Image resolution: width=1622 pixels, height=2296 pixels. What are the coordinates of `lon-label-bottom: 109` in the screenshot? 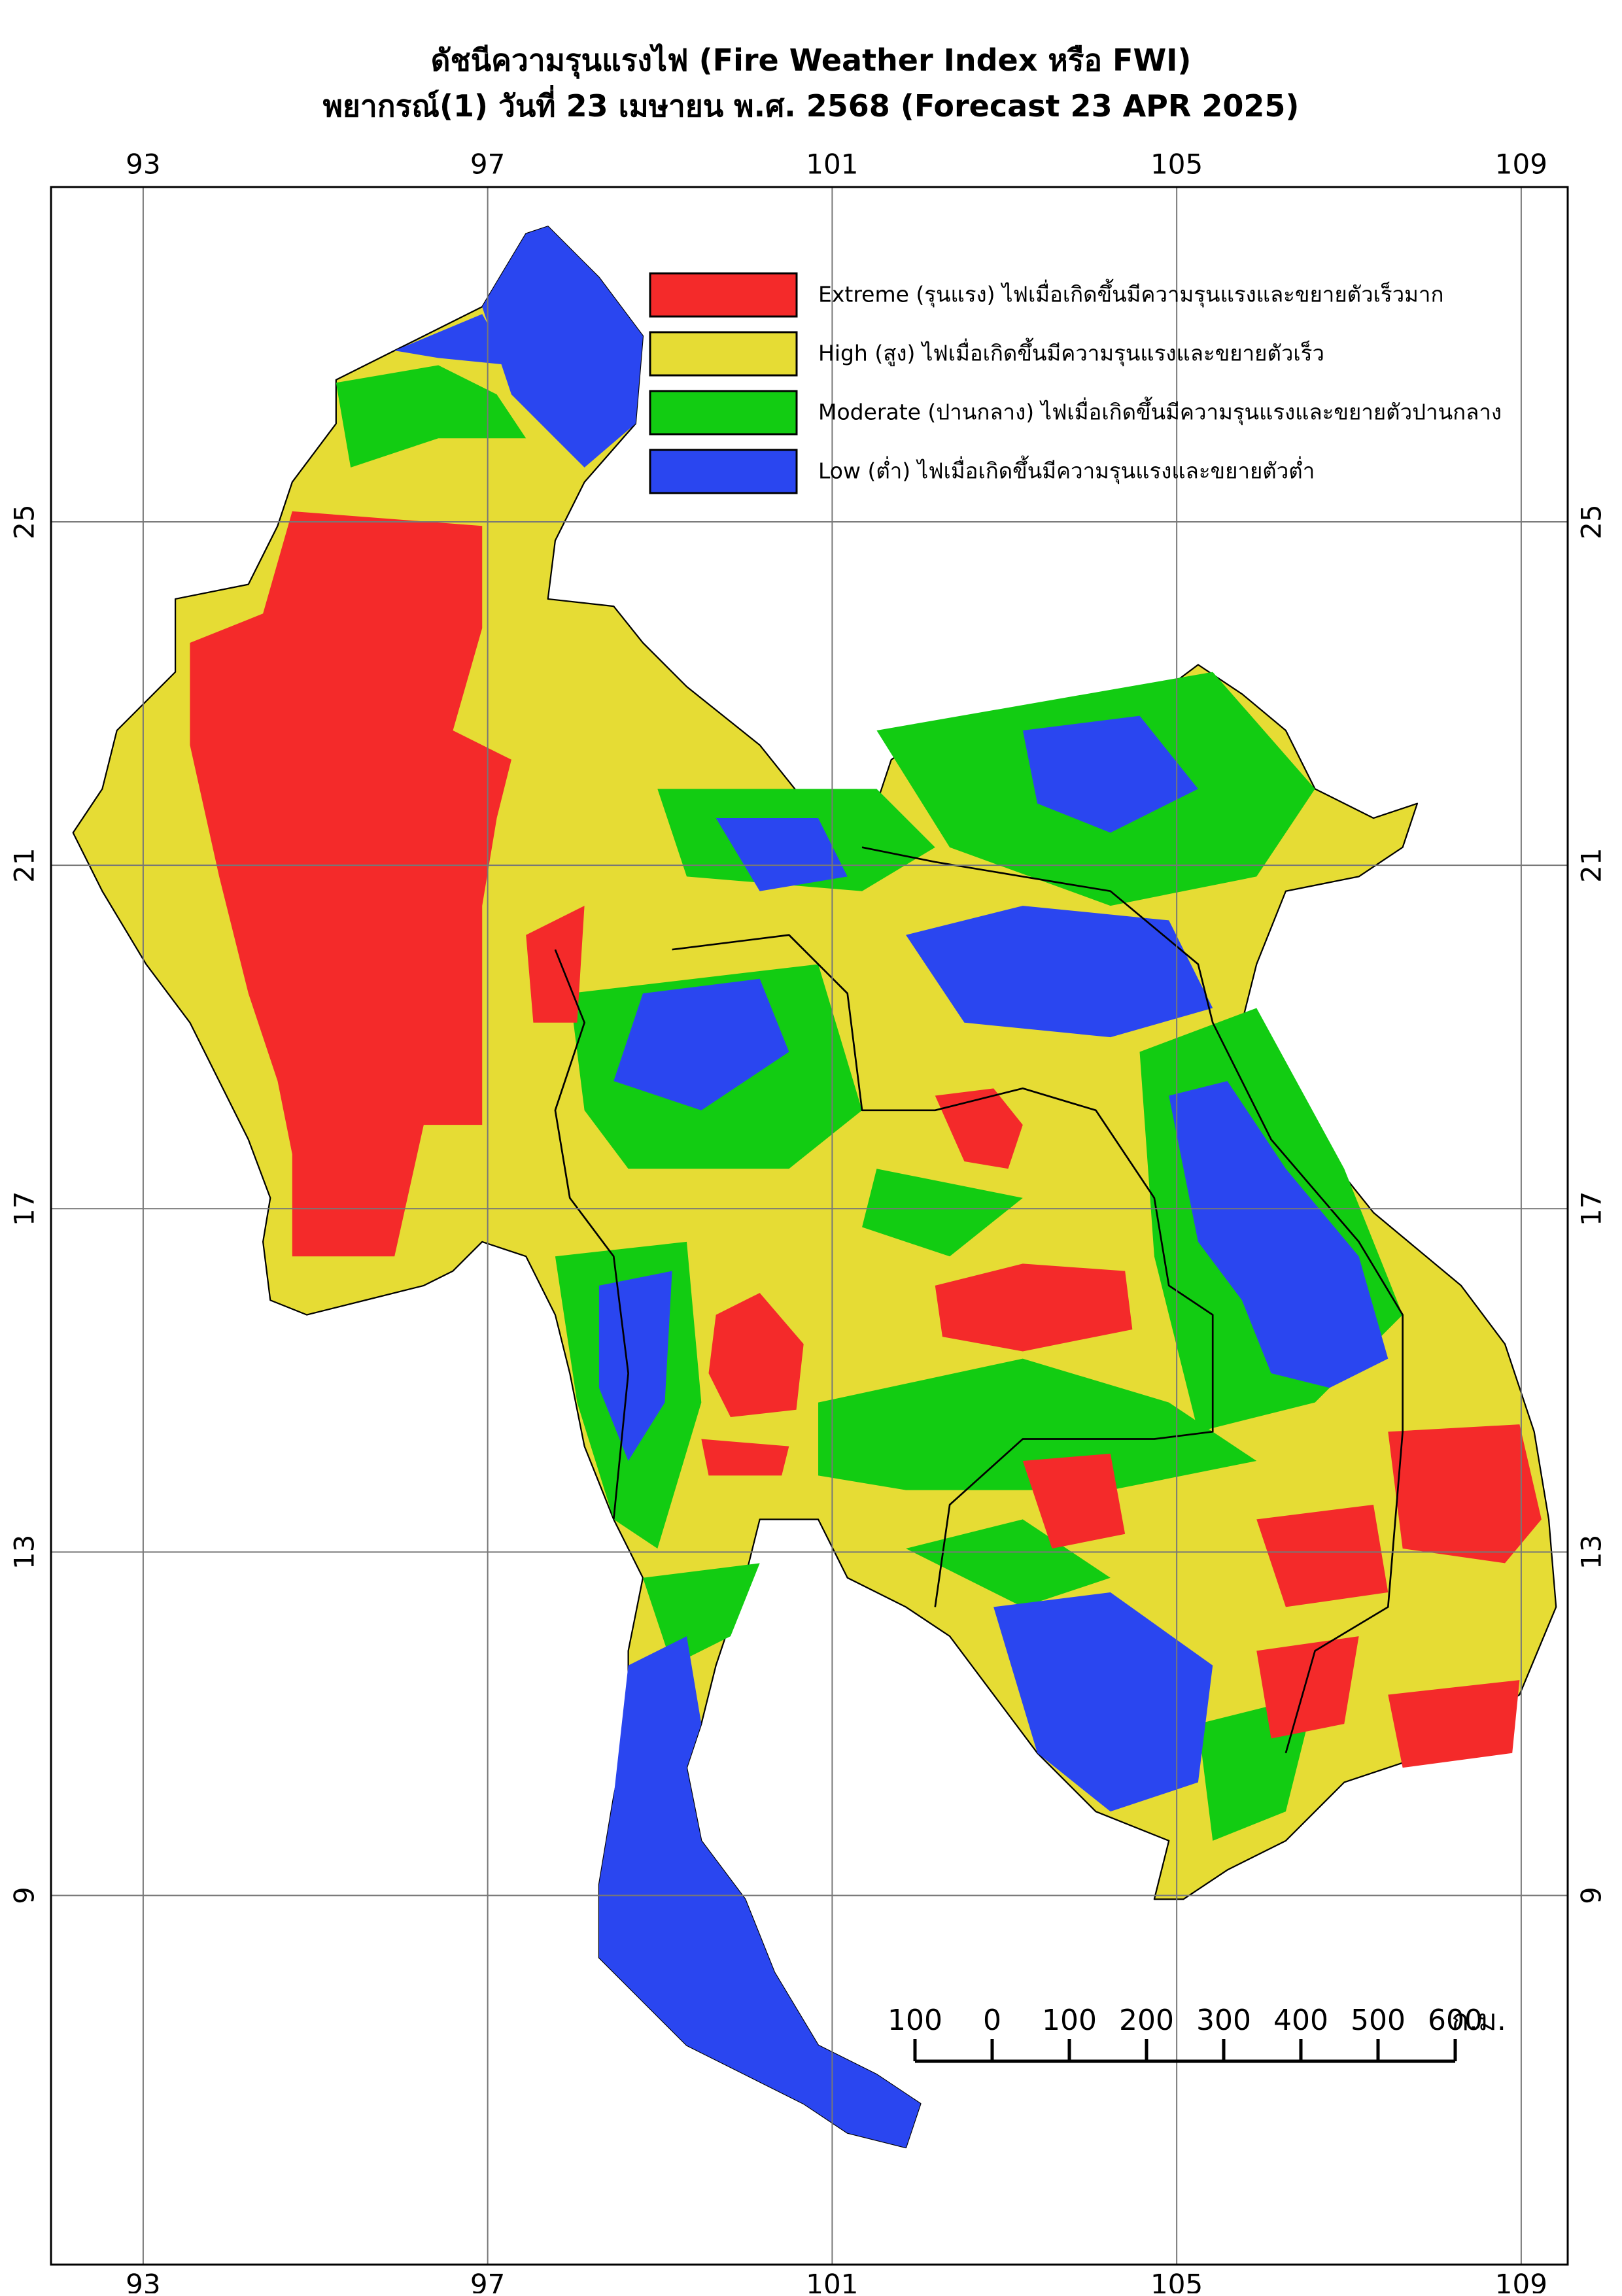 It's located at (1521, 2281).